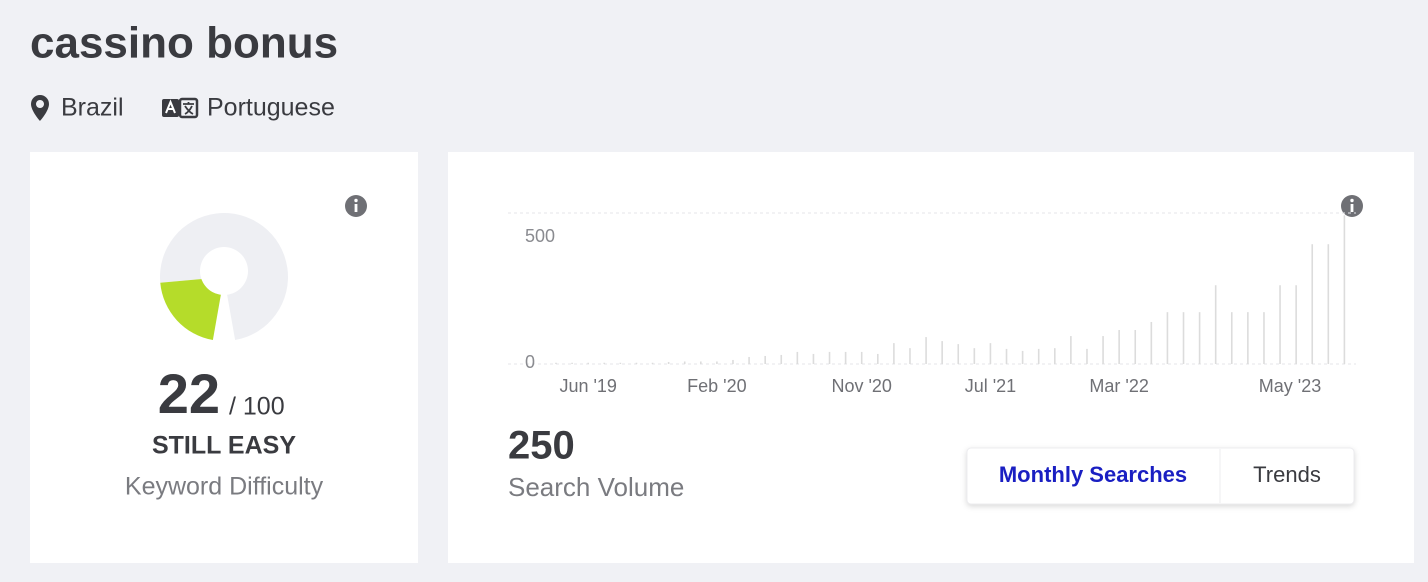  What do you see at coordinates (861, 386) in the screenshot?
I see `x-tick-label: Nov '20` at bounding box center [861, 386].